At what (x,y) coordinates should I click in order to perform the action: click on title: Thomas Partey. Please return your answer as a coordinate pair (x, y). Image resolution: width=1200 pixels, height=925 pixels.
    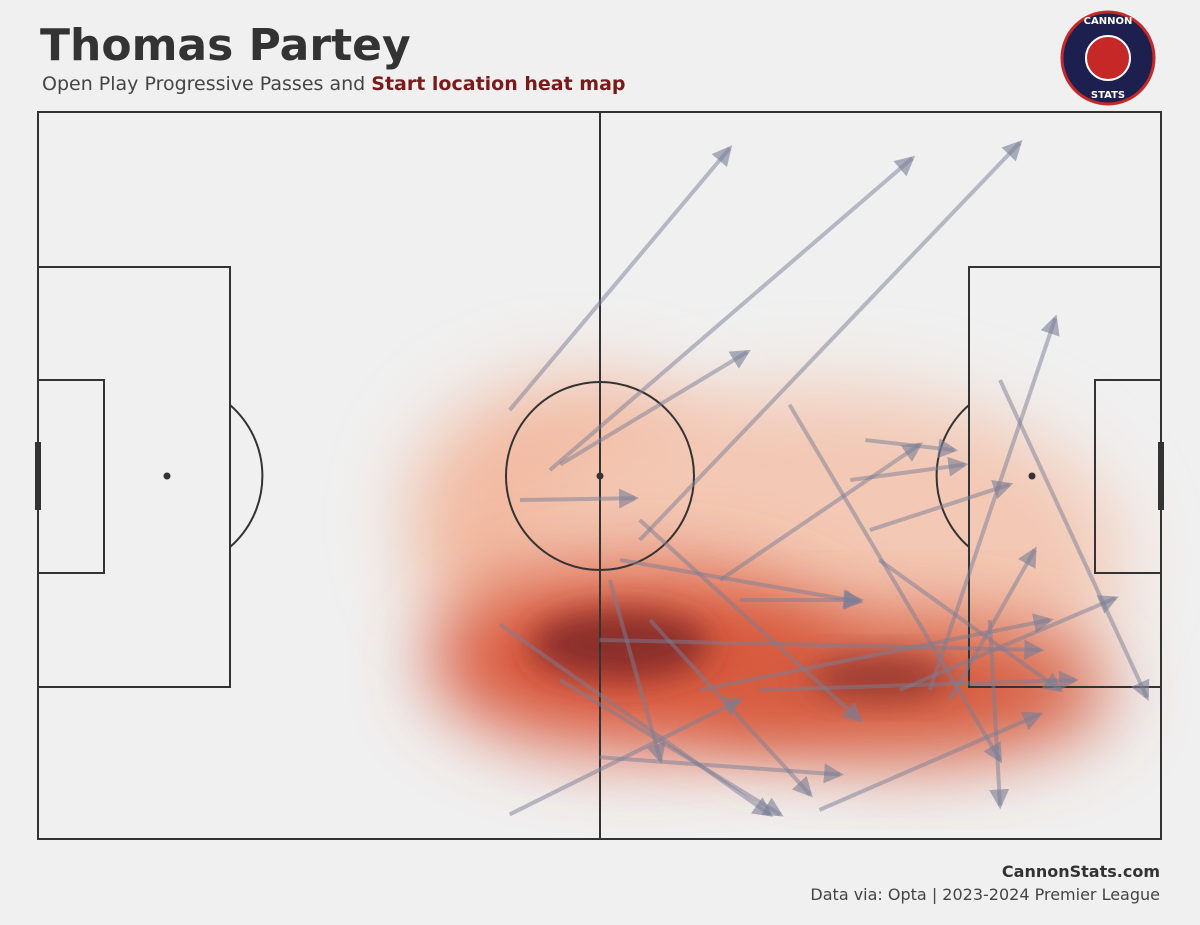
    Looking at the image, I should click on (225, 45).